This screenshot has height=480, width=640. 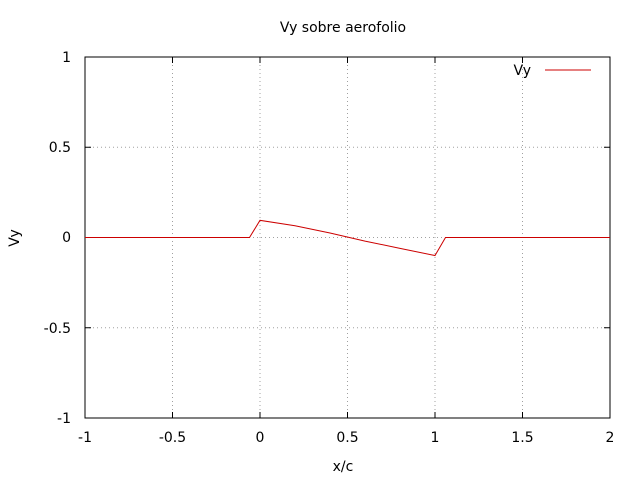 I want to click on y-tick-label: -1, so click(x=64, y=419).